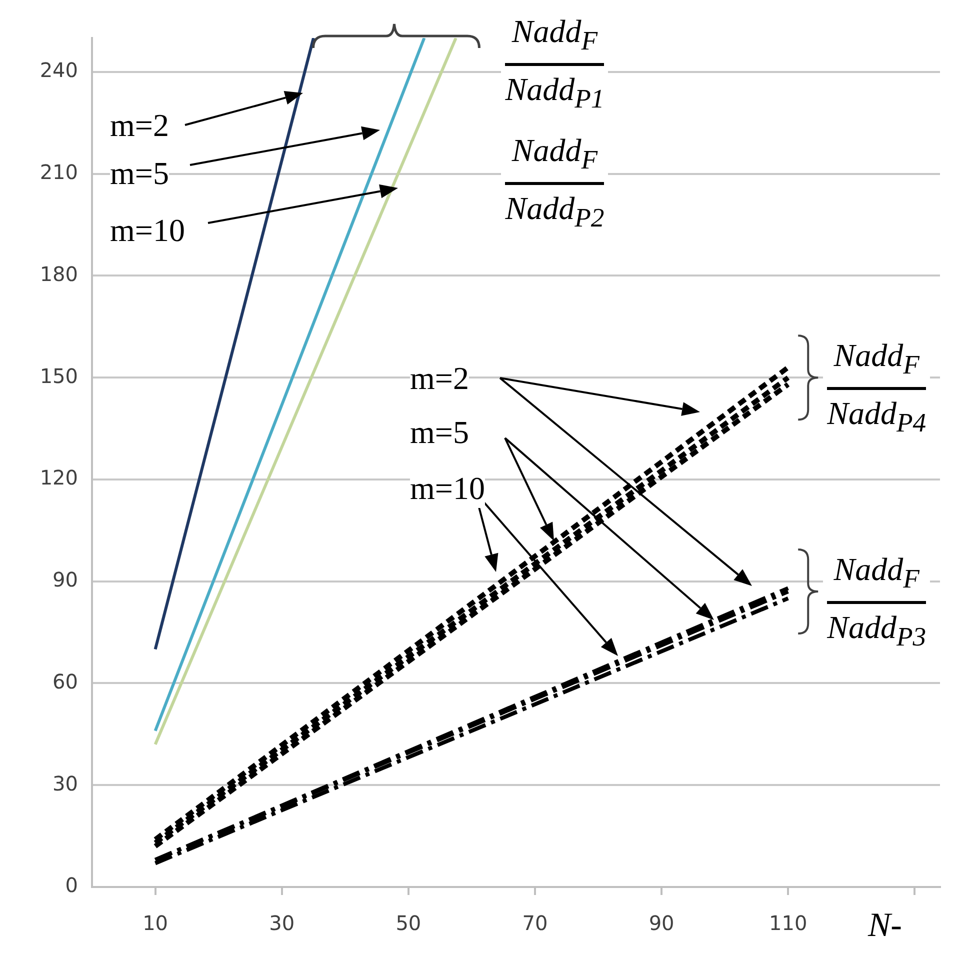 This screenshot has height=958, width=958. What do you see at coordinates (65, 580) in the screenshot?
I see `y-tick-label: 90` at bounding box center [65, 580].